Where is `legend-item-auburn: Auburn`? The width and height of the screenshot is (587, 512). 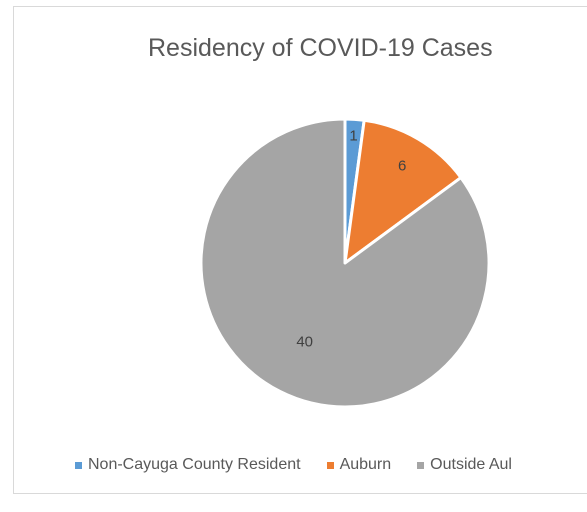 legend-item-auburn: Auburn is located at coordinates (359, 465).